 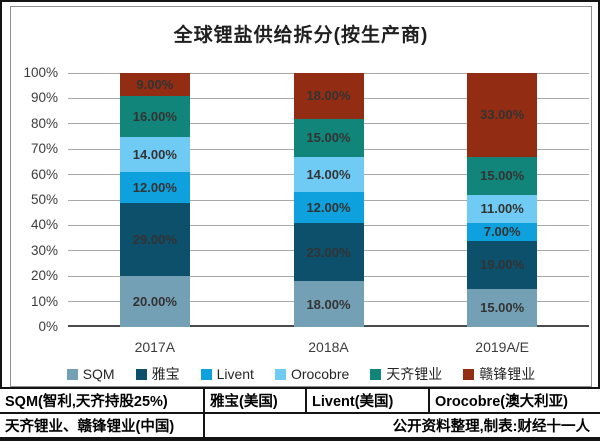 I want to click on y-axis-tick-label: 0%, so click(x=48, y=326).